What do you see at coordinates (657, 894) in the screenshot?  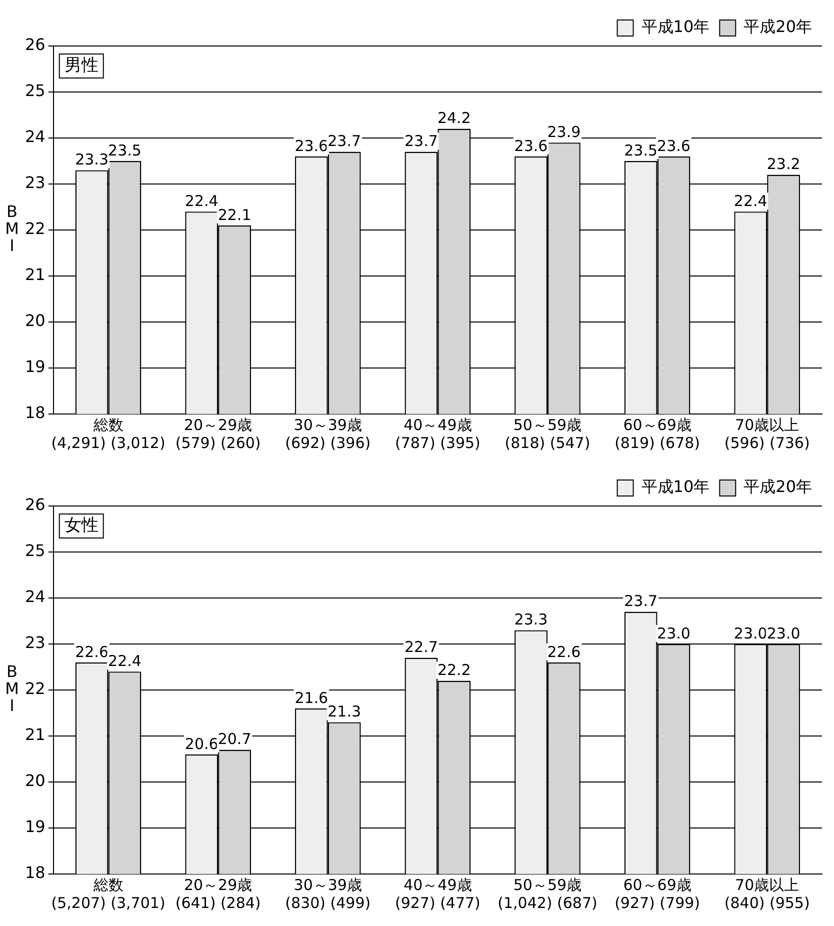 I see `x-tick-label: 60～69歳 (927) (799)` at bounding box center [657, 894].